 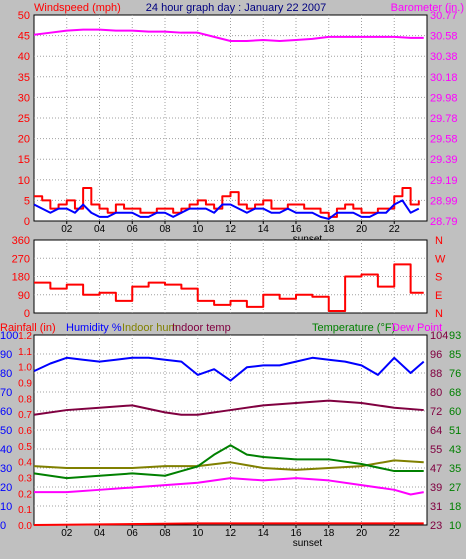 I want to click on temp-y-tick-label: 80, so click(x=436, y=393).